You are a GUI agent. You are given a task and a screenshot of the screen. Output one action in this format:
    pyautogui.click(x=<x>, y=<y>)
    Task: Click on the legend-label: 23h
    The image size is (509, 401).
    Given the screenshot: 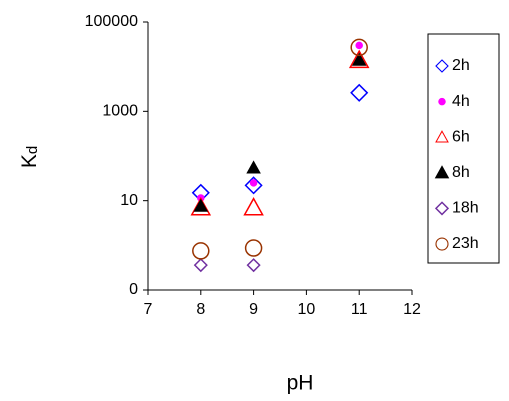 What is the action you would take?
    pyautogui.click(x=465, y=243)
    